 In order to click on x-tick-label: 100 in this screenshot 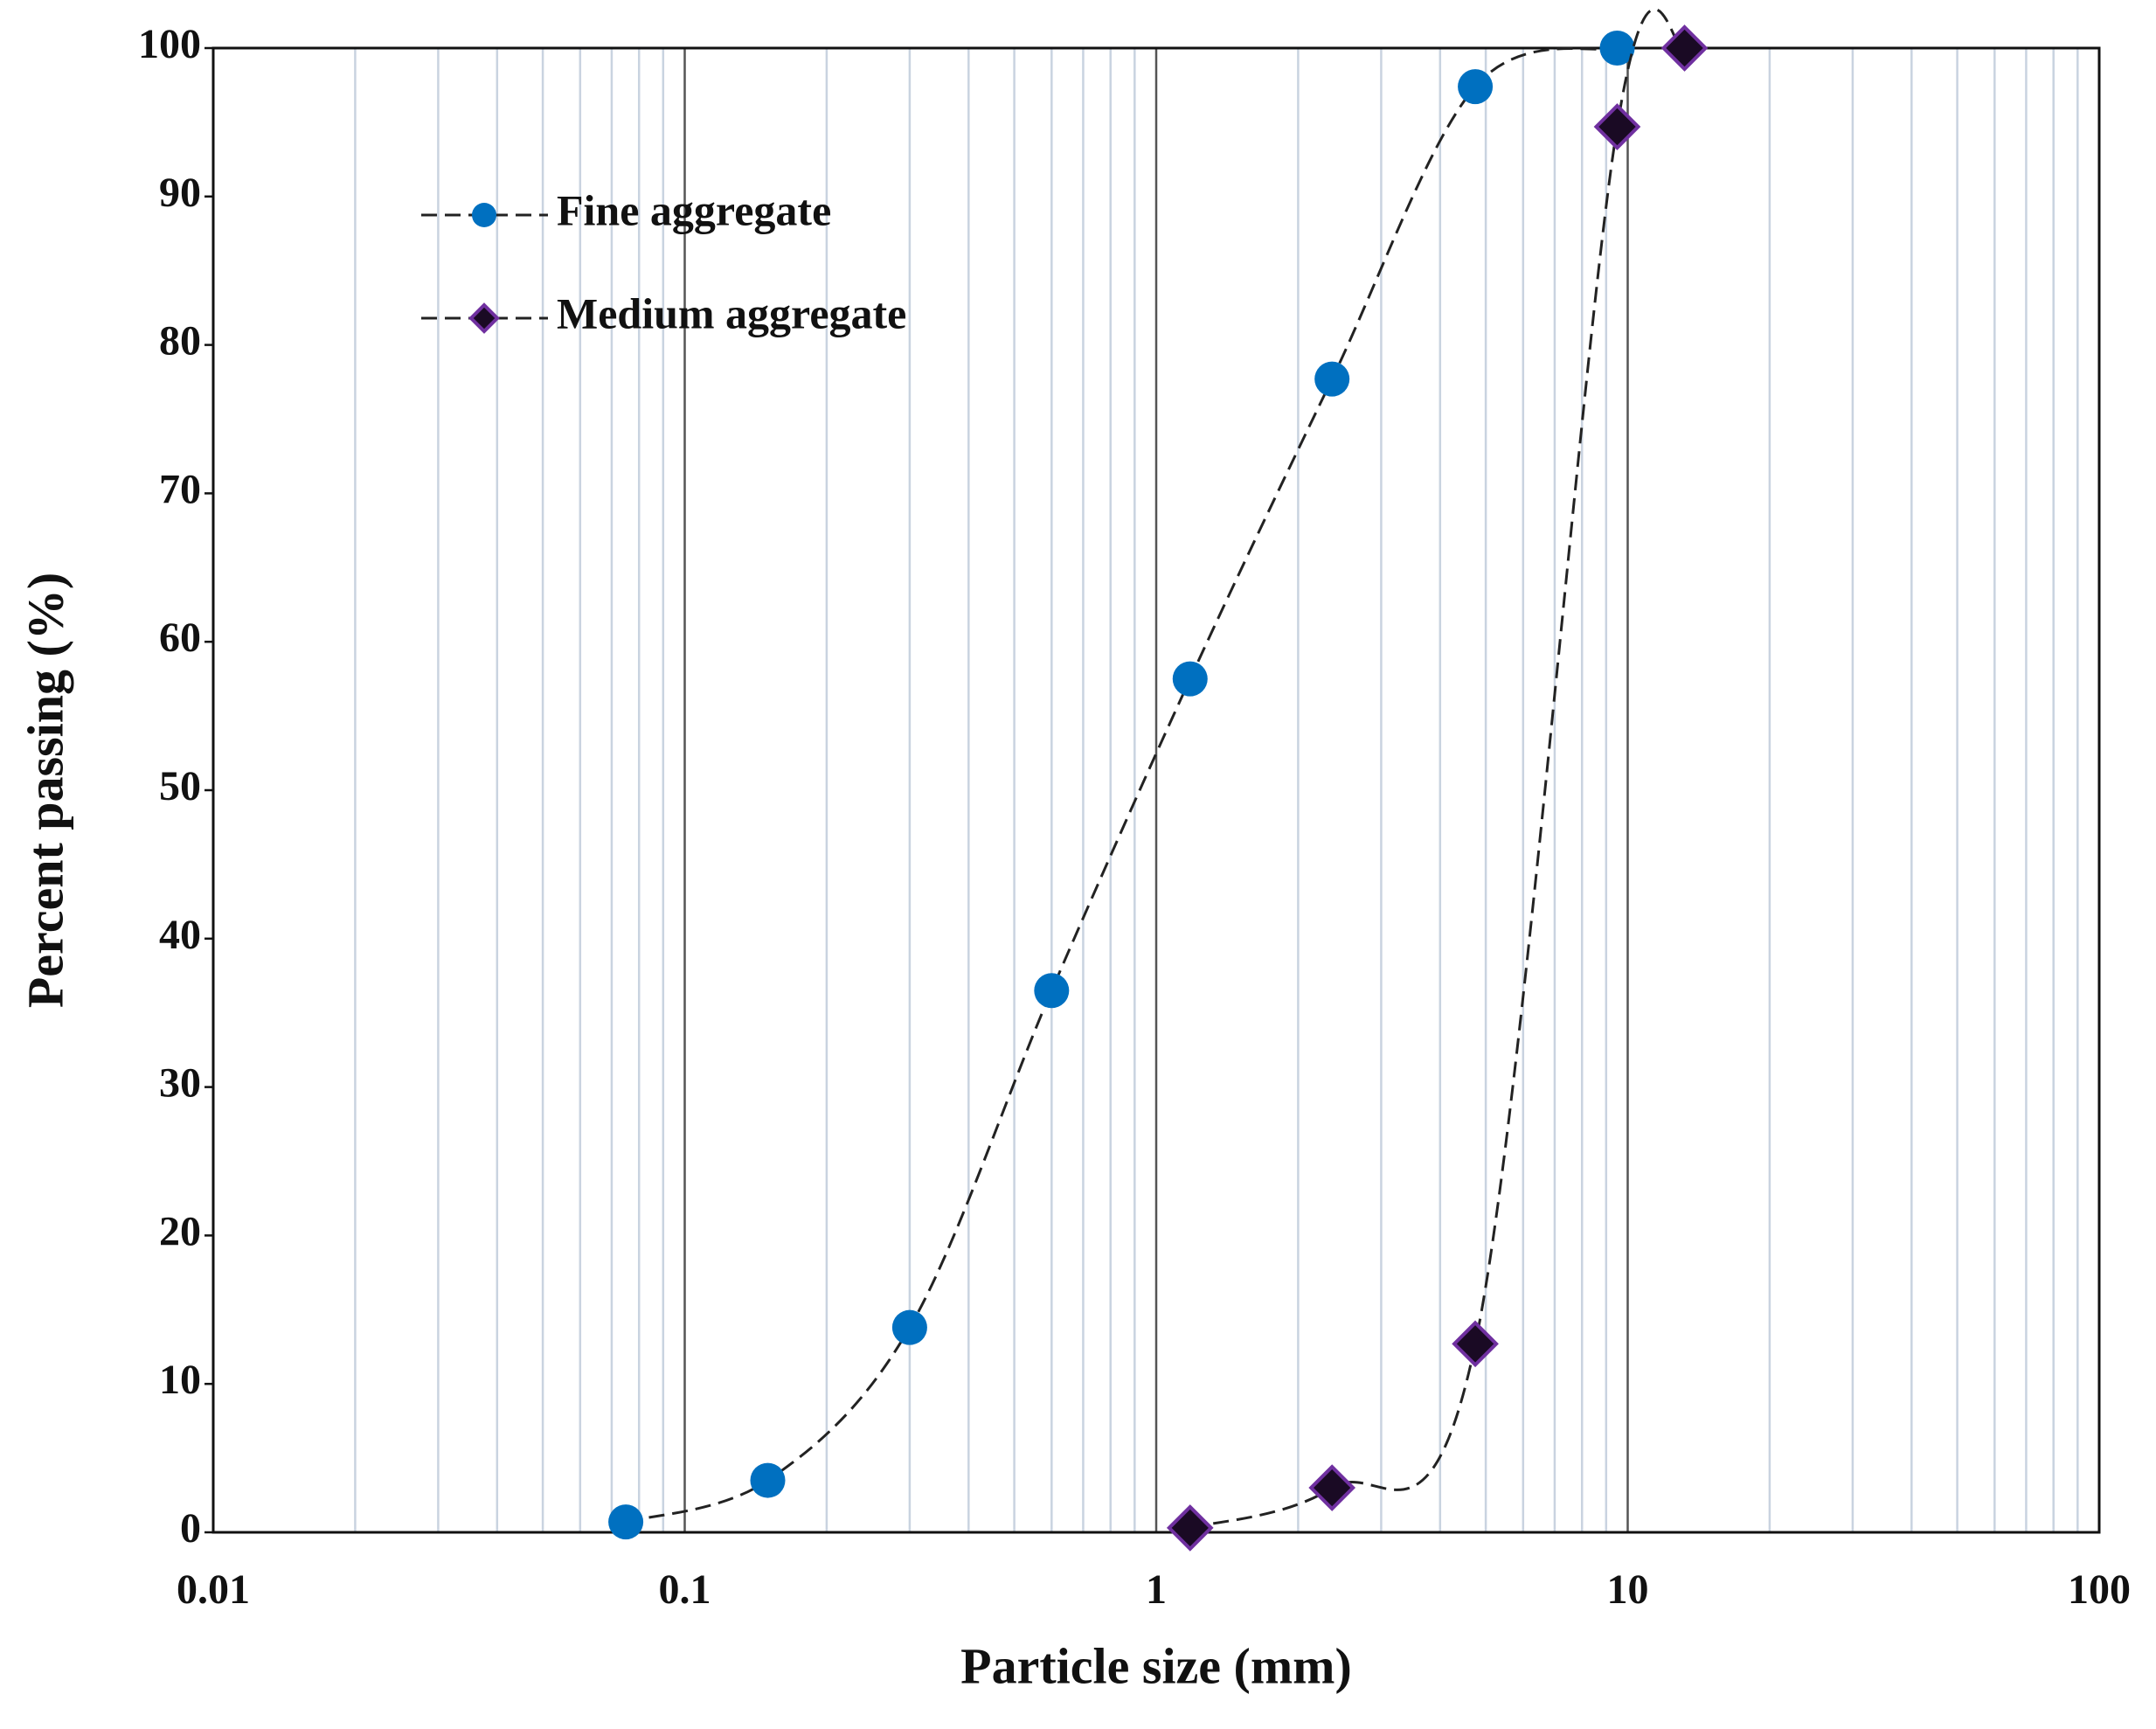, I will do `click(2099, 1589)`.